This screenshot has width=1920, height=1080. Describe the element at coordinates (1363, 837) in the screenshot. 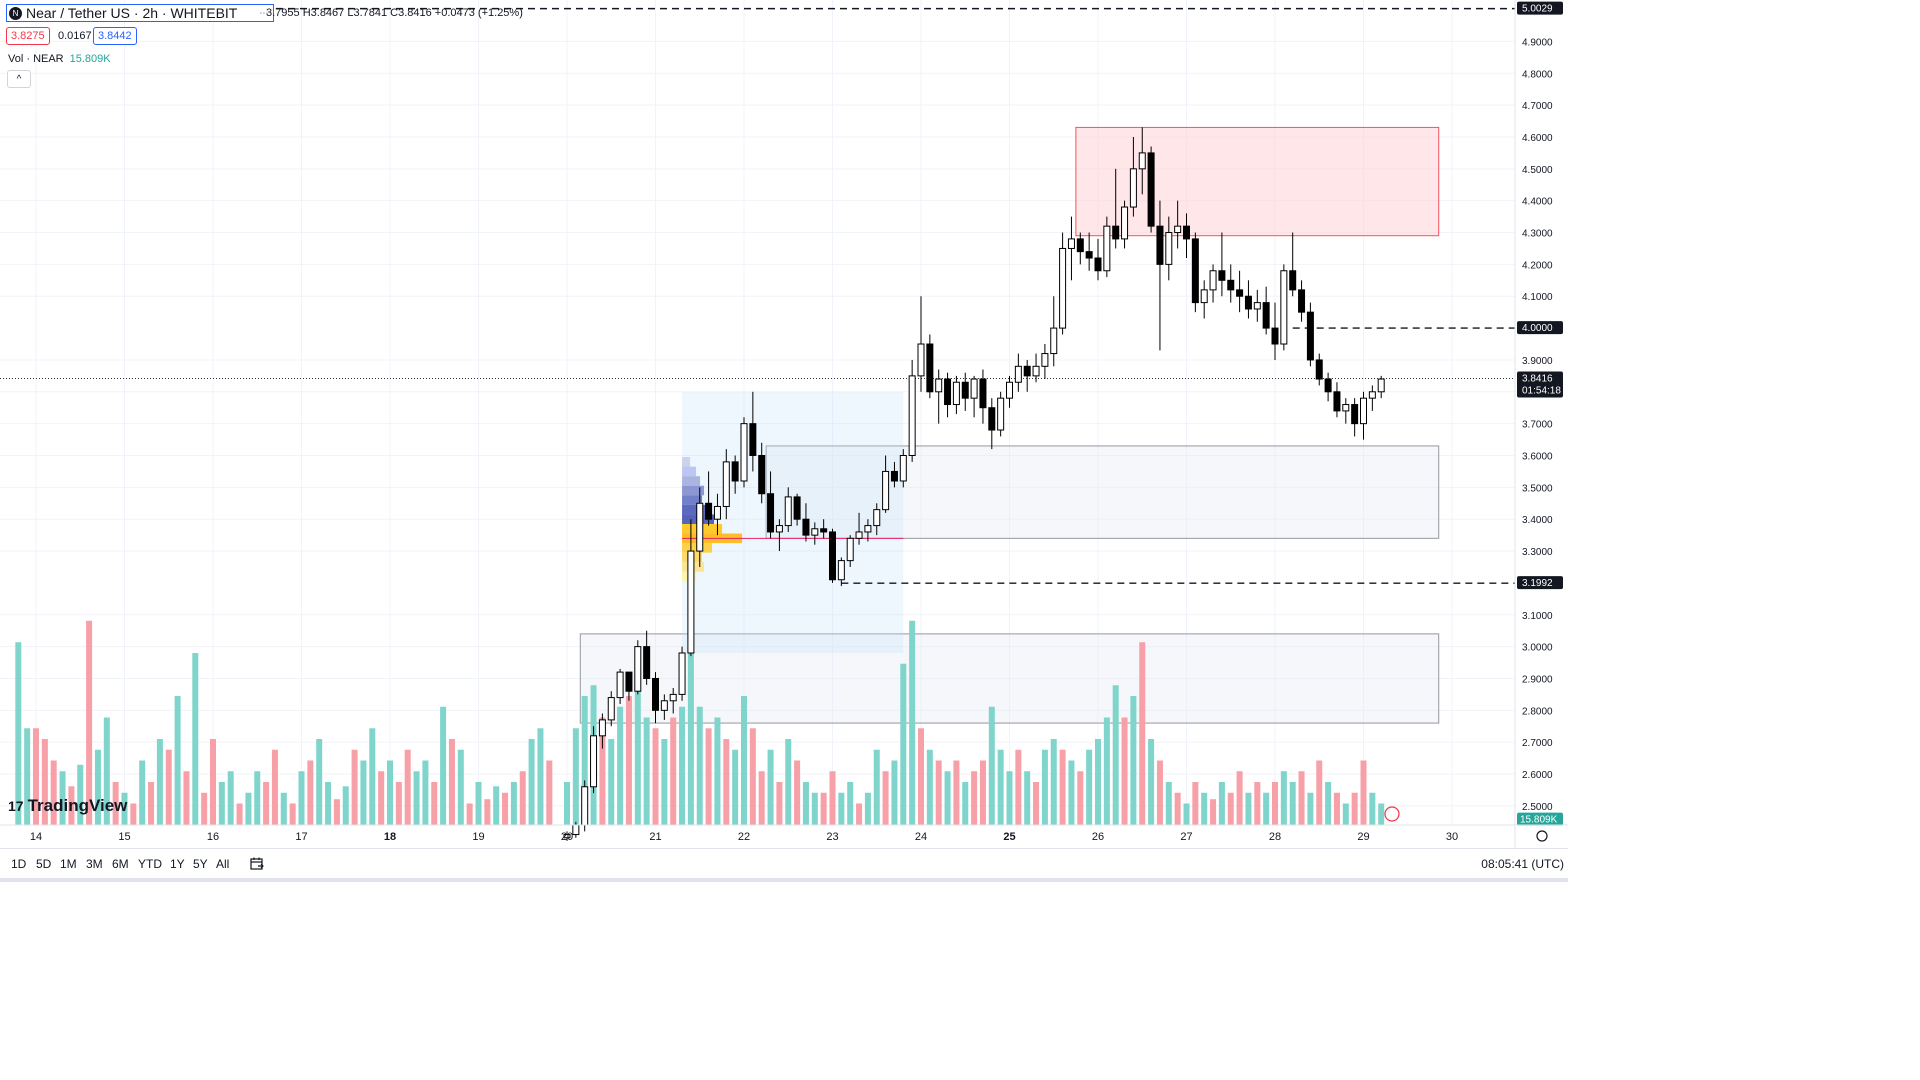

I see `time-tick-label: 29` at that location.